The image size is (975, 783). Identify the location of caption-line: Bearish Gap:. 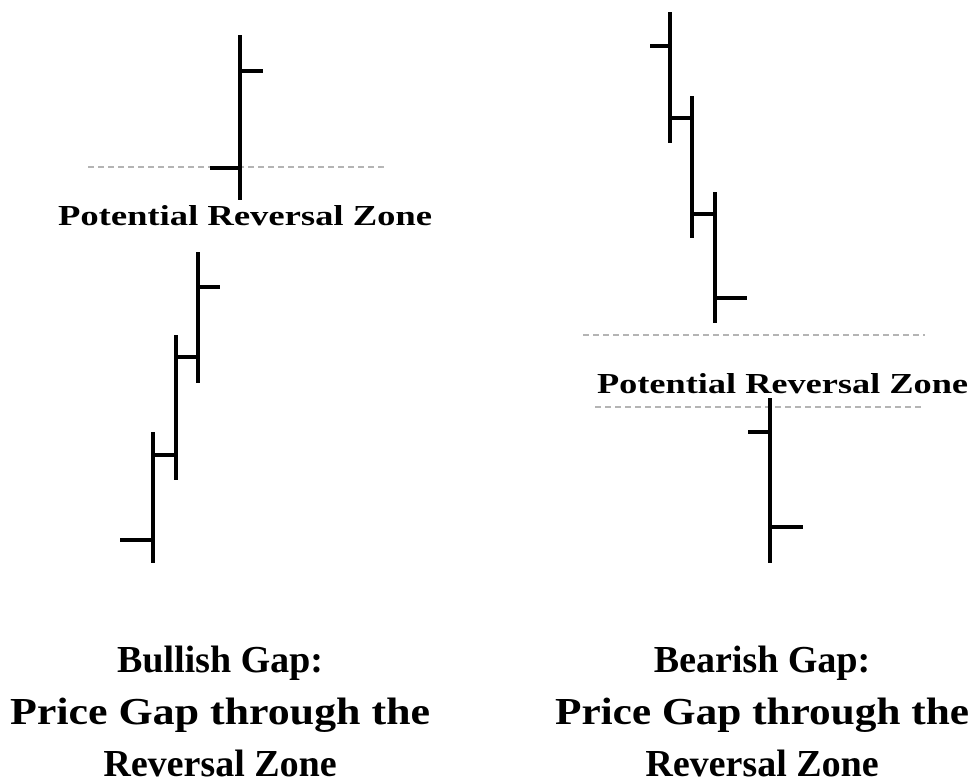
(762, 660).